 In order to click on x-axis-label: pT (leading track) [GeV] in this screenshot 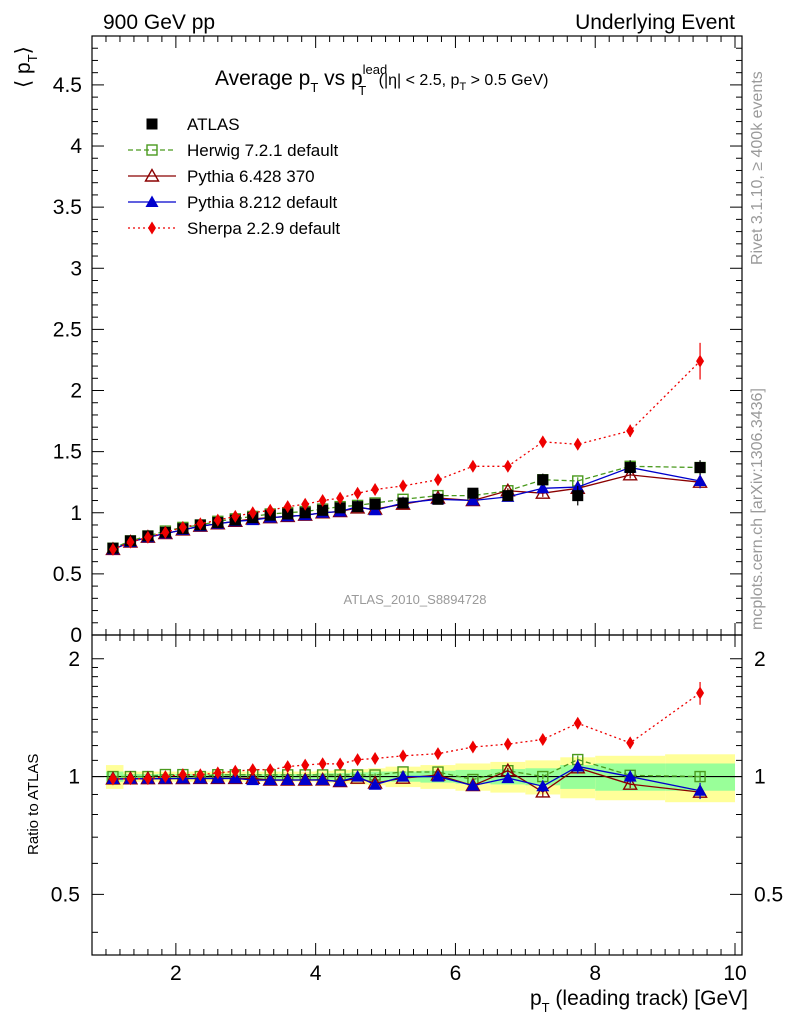, I will do `click(639, 1001)`.